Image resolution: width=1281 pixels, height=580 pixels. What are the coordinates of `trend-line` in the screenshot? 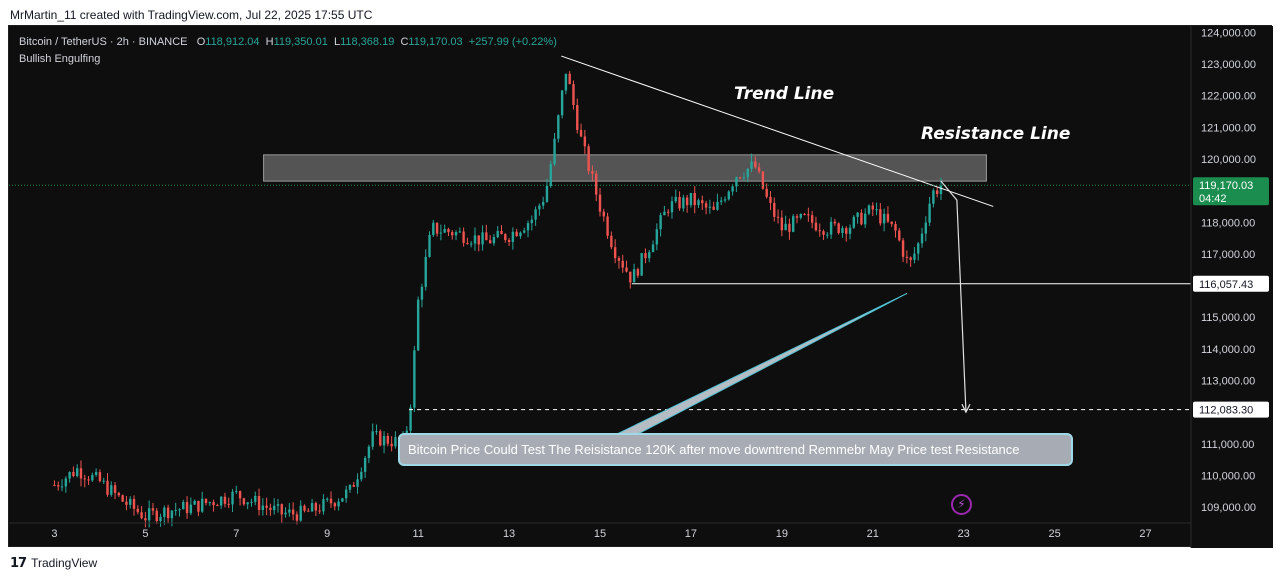 It's located at (777, 131).